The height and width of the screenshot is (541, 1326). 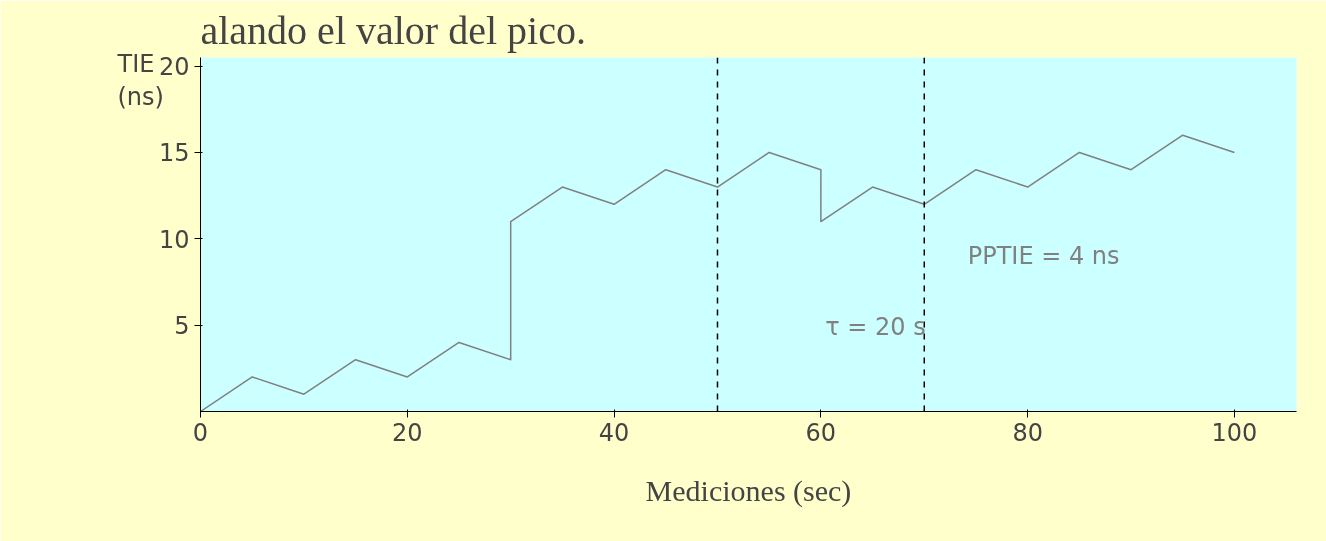 I want to click on x-tick-label: 40, so click(x=614, y=432).